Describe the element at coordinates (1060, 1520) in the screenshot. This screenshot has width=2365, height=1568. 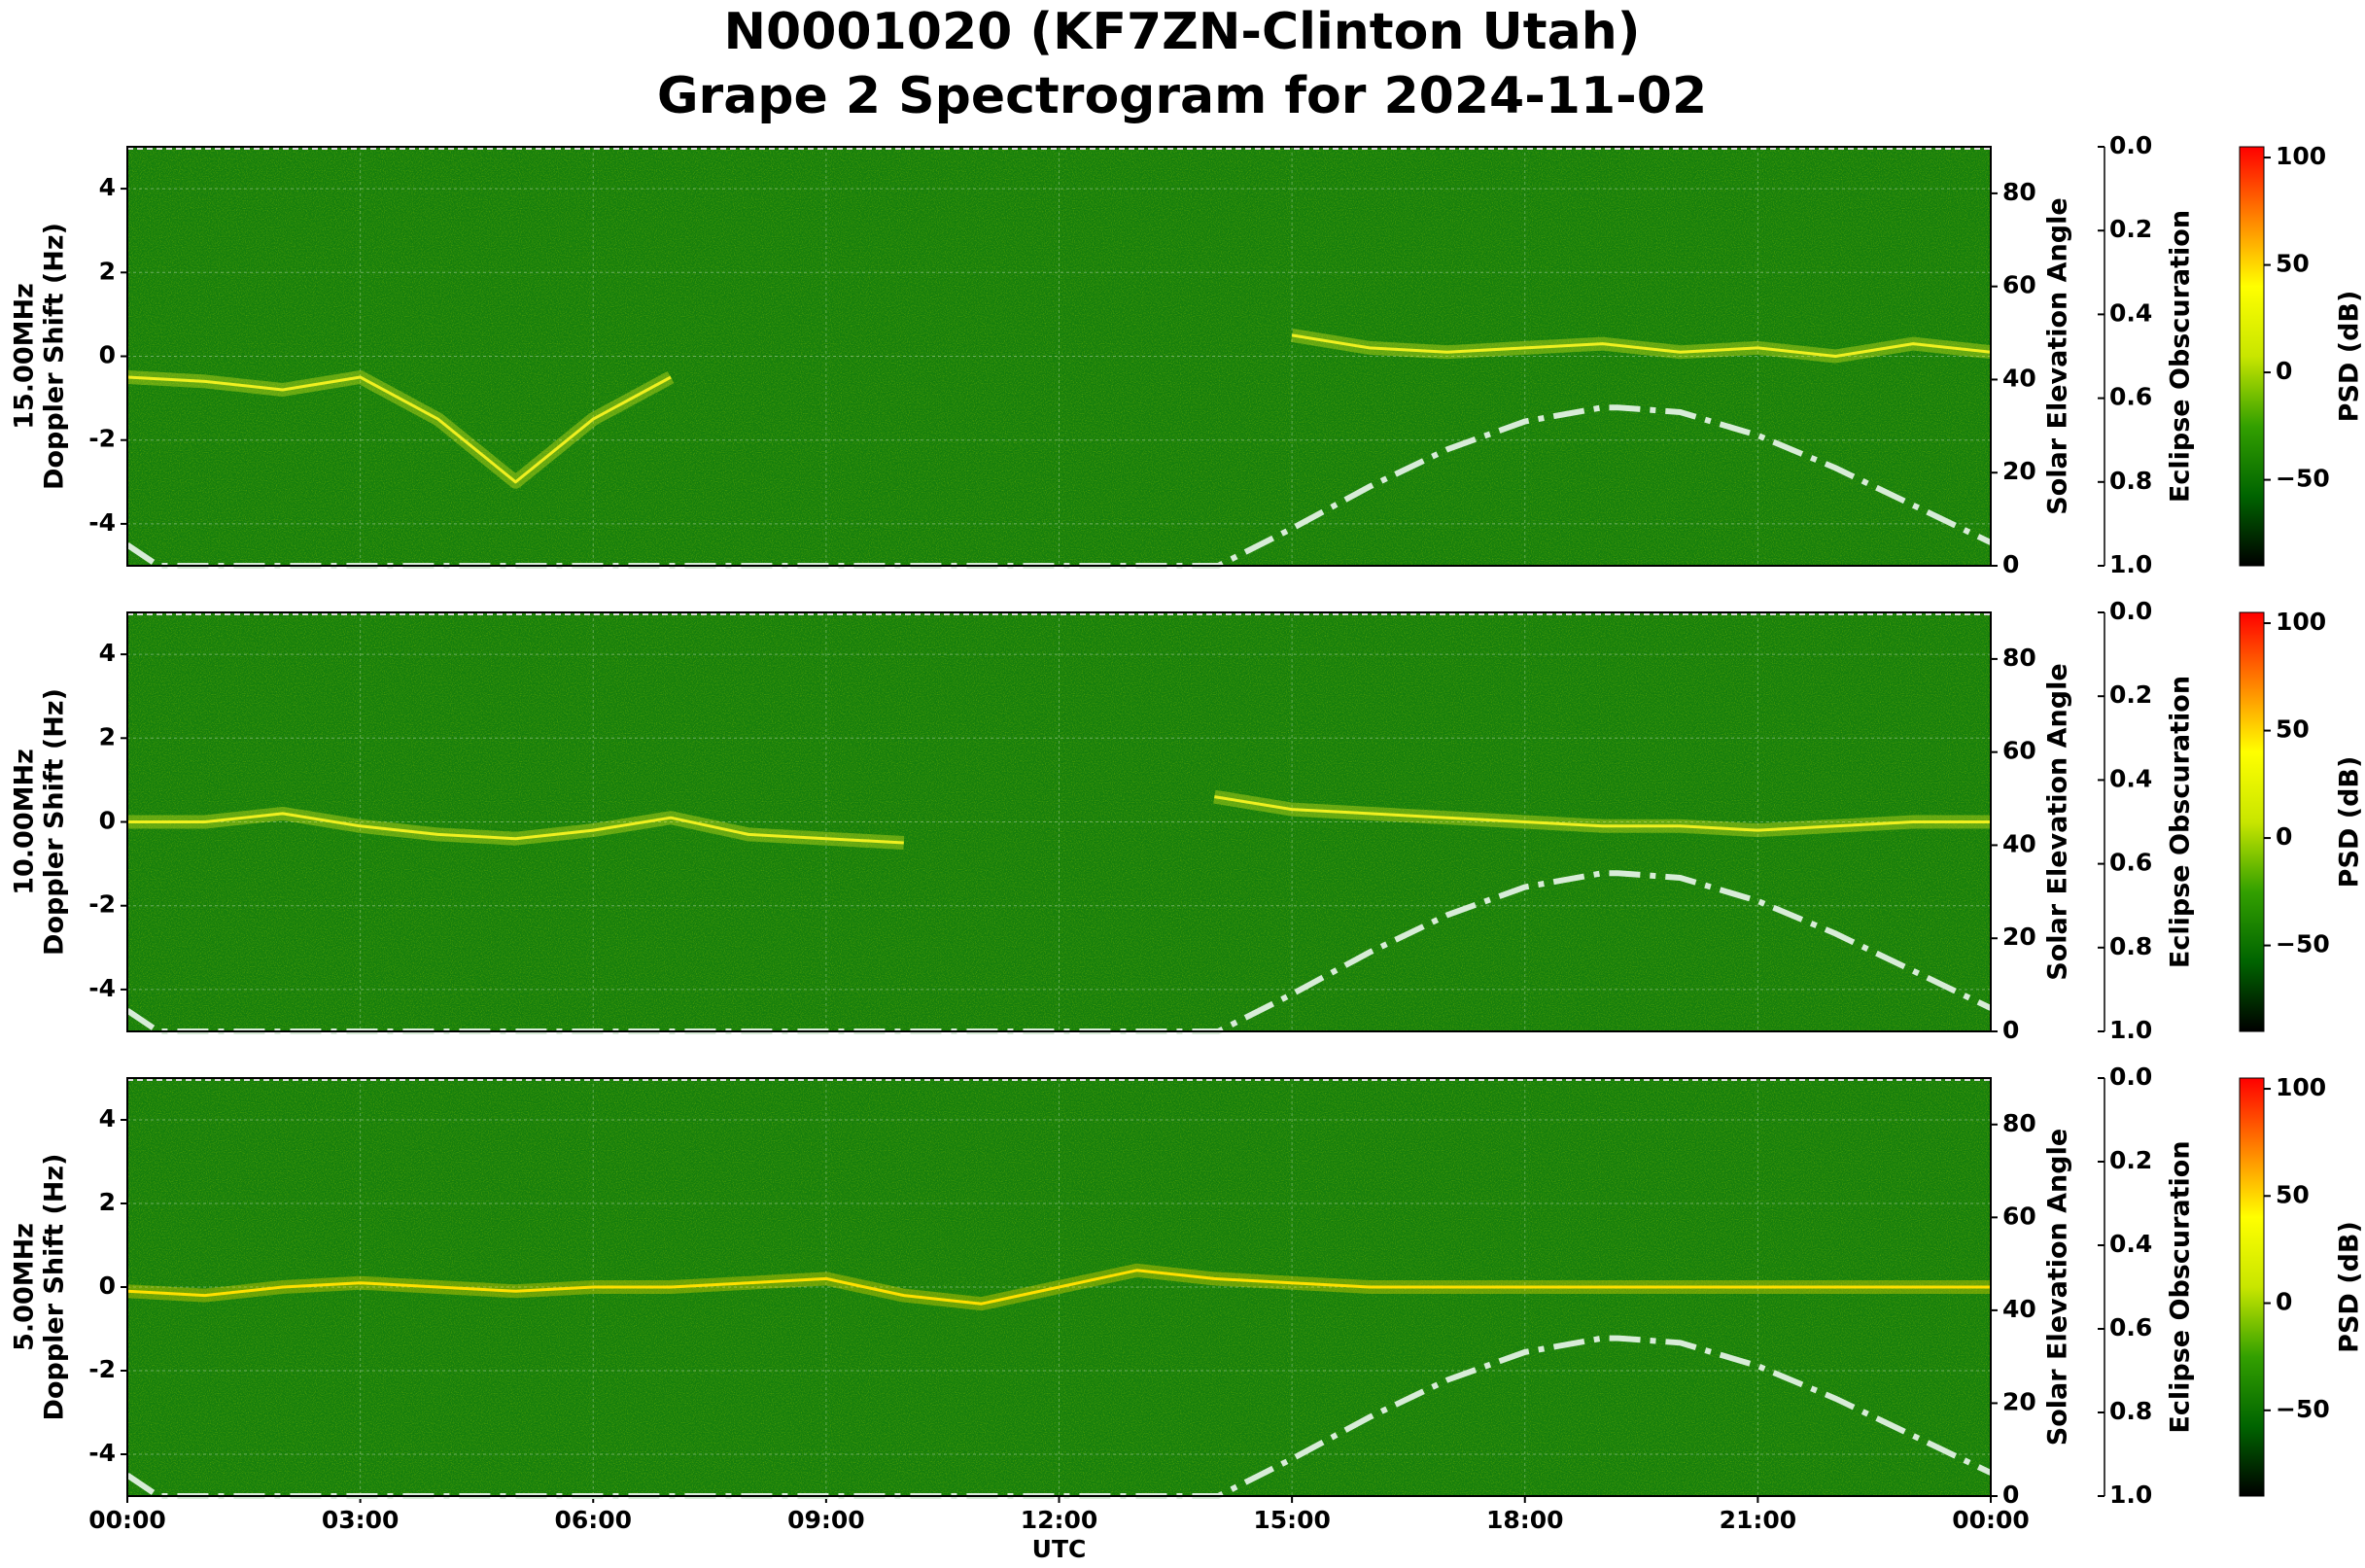
I see `x-tick-label: 12:00` at that location.